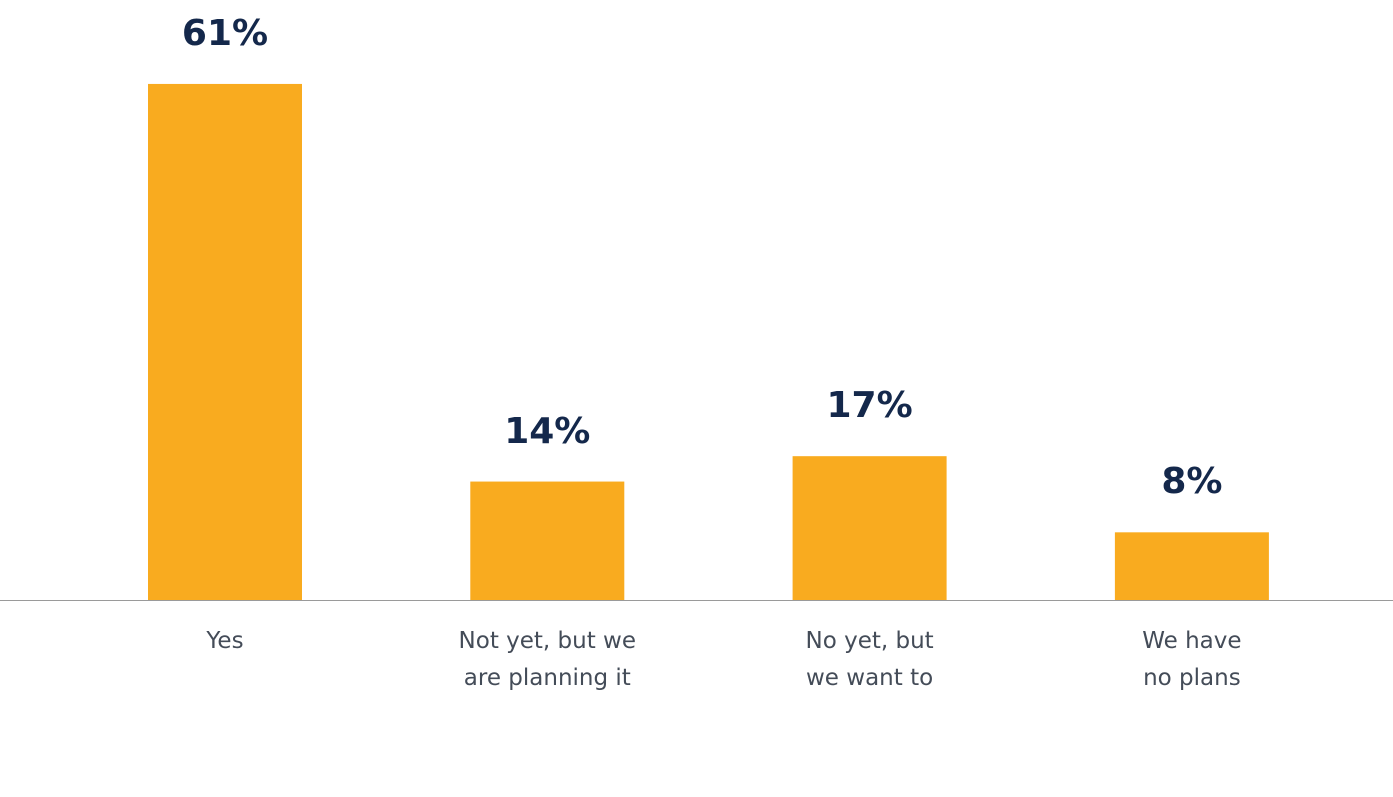  Describe the element at coordinates (869, 406) in the screenshot. I see `value-label: 17%` at that location.